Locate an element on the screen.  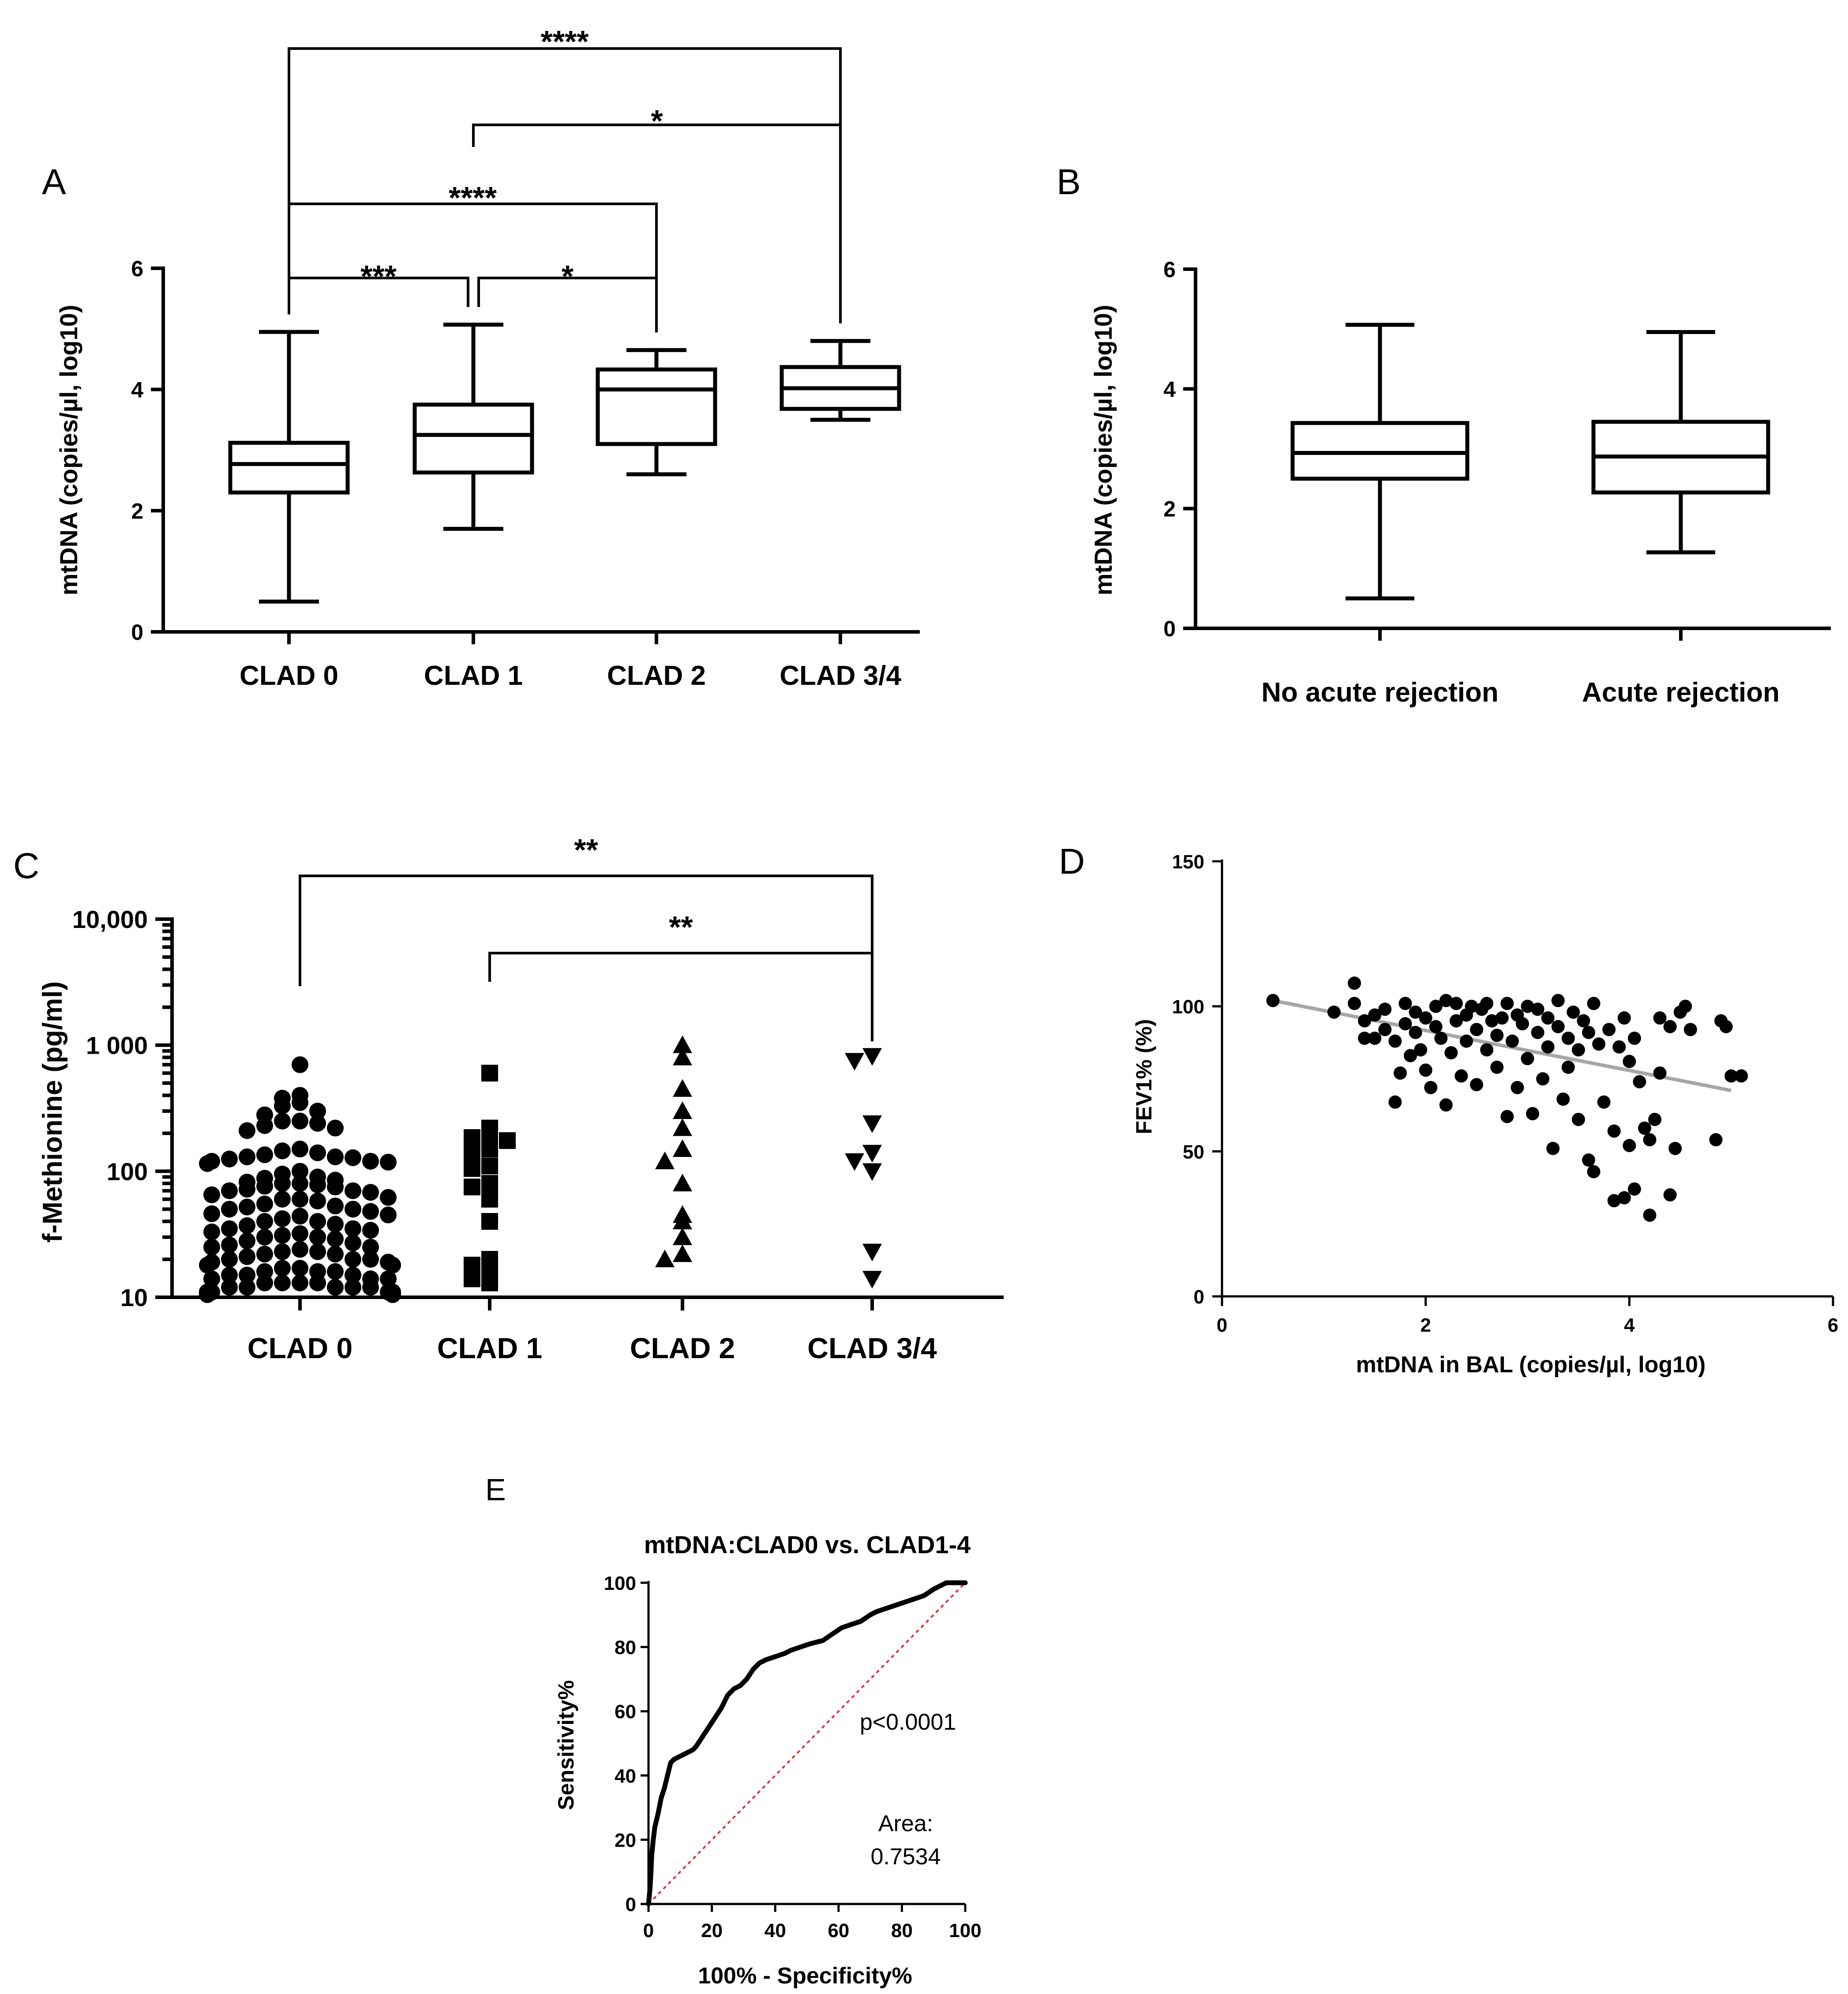
panel-e-reference-line is located at coordinates (807, 1743).